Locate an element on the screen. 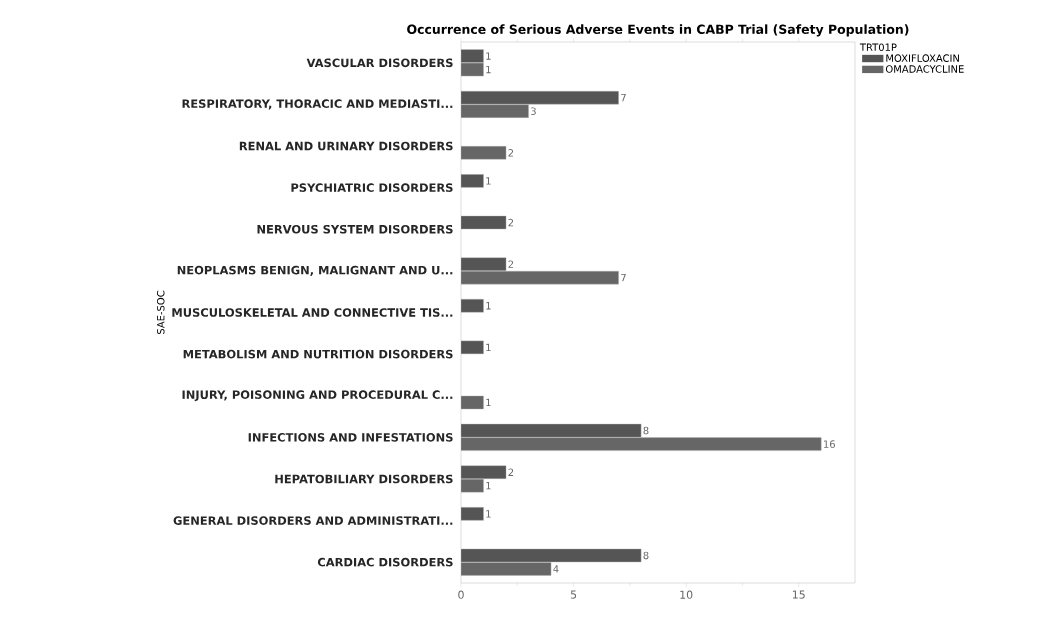 Image resolution: width=1045 pixels, height=623 pixels. y-tick-label: PSYCHIATRIC DISORDERS is located at coordinates (372, 187).